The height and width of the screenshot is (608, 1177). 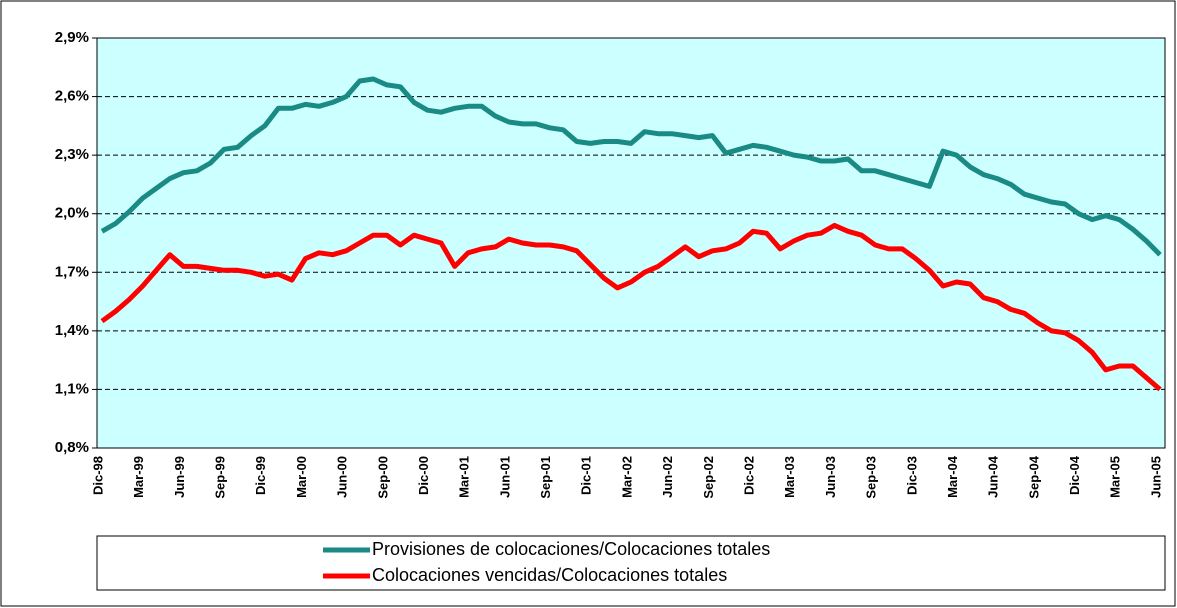 What do you see at coordinates (464, 477) in the screenshot?
I see `x-tick-label: Mar-01` at bounding box center [464, 477].